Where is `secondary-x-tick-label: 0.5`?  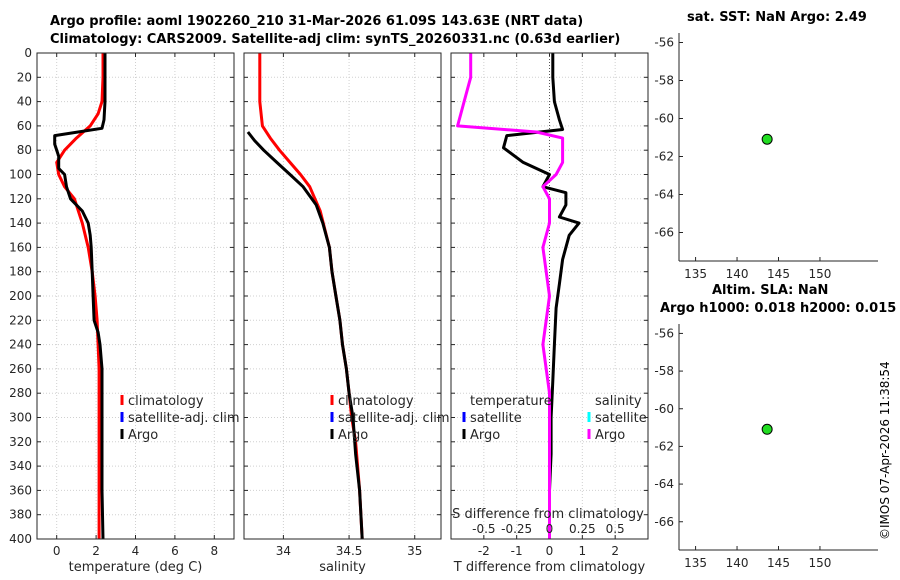
secondary-x-tick-label: 0.5 is located at coordinates (615, 529).